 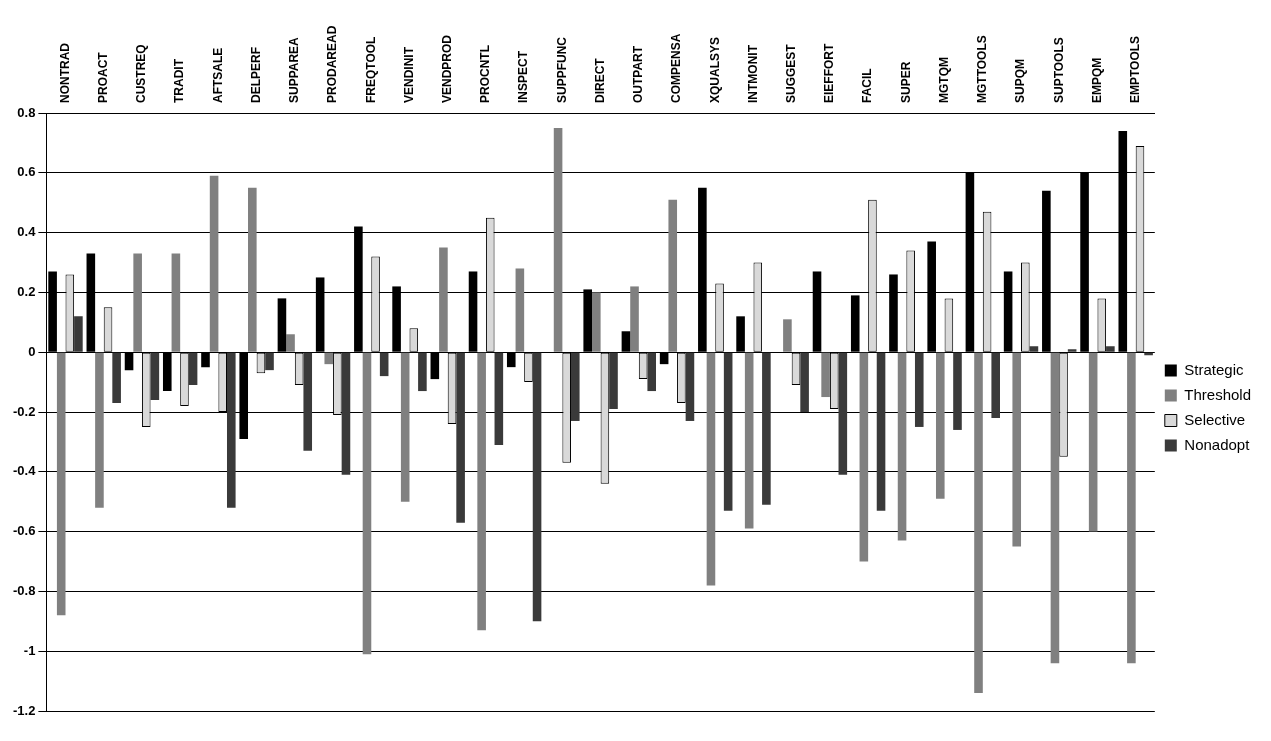 I want to click on x-tick-label: EIEFFORT, so click(x=829, y=73).